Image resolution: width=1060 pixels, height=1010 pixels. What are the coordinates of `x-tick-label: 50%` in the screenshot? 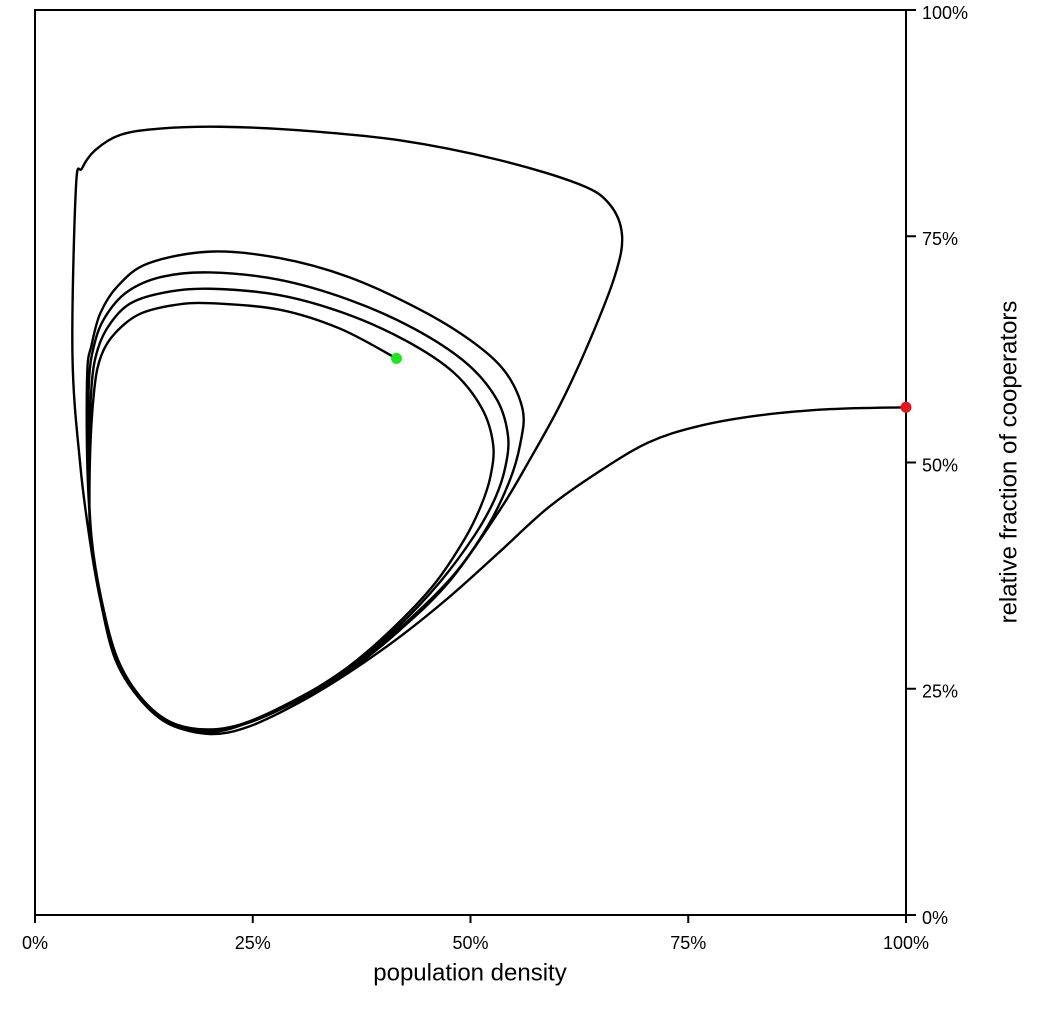 It's located at (470, 943).